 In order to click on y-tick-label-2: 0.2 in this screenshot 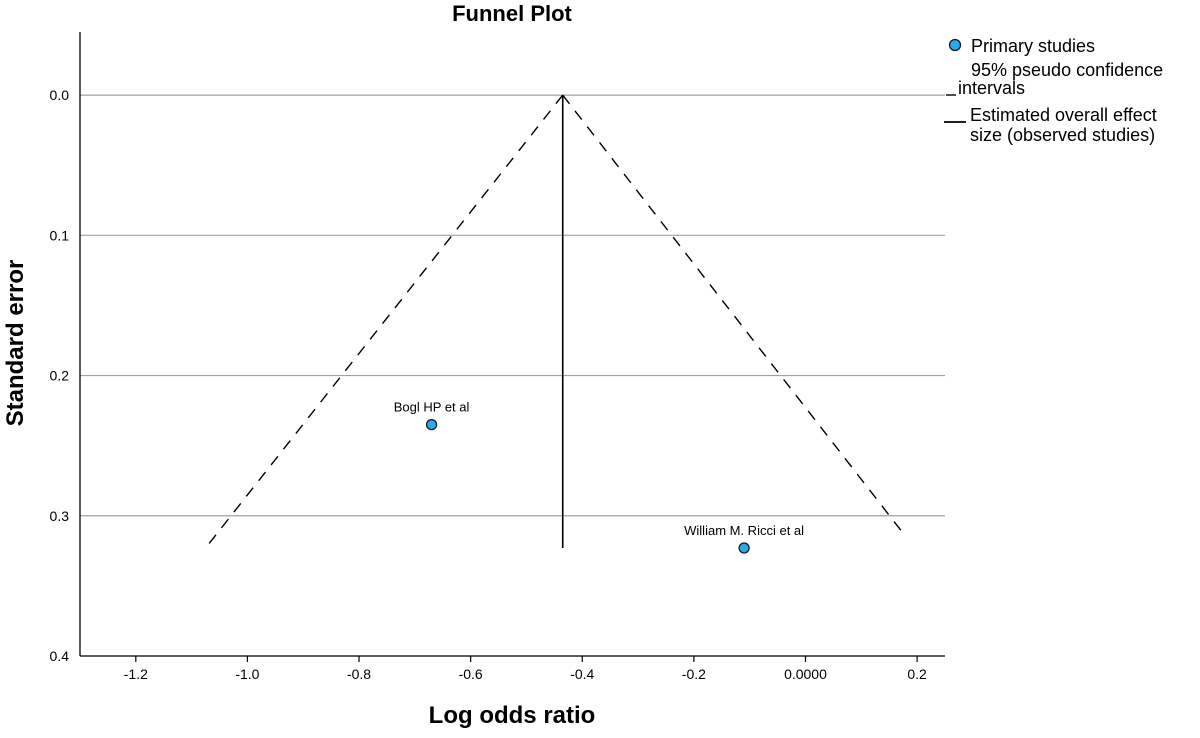, I will do `click(60, 376)`.